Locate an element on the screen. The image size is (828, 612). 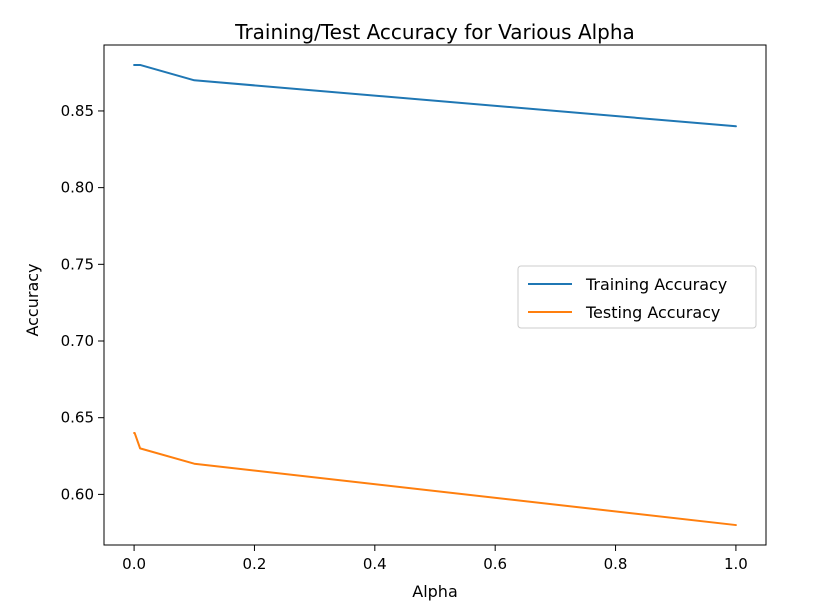
testing-accuracy-line is located at coordinates (435, 479).